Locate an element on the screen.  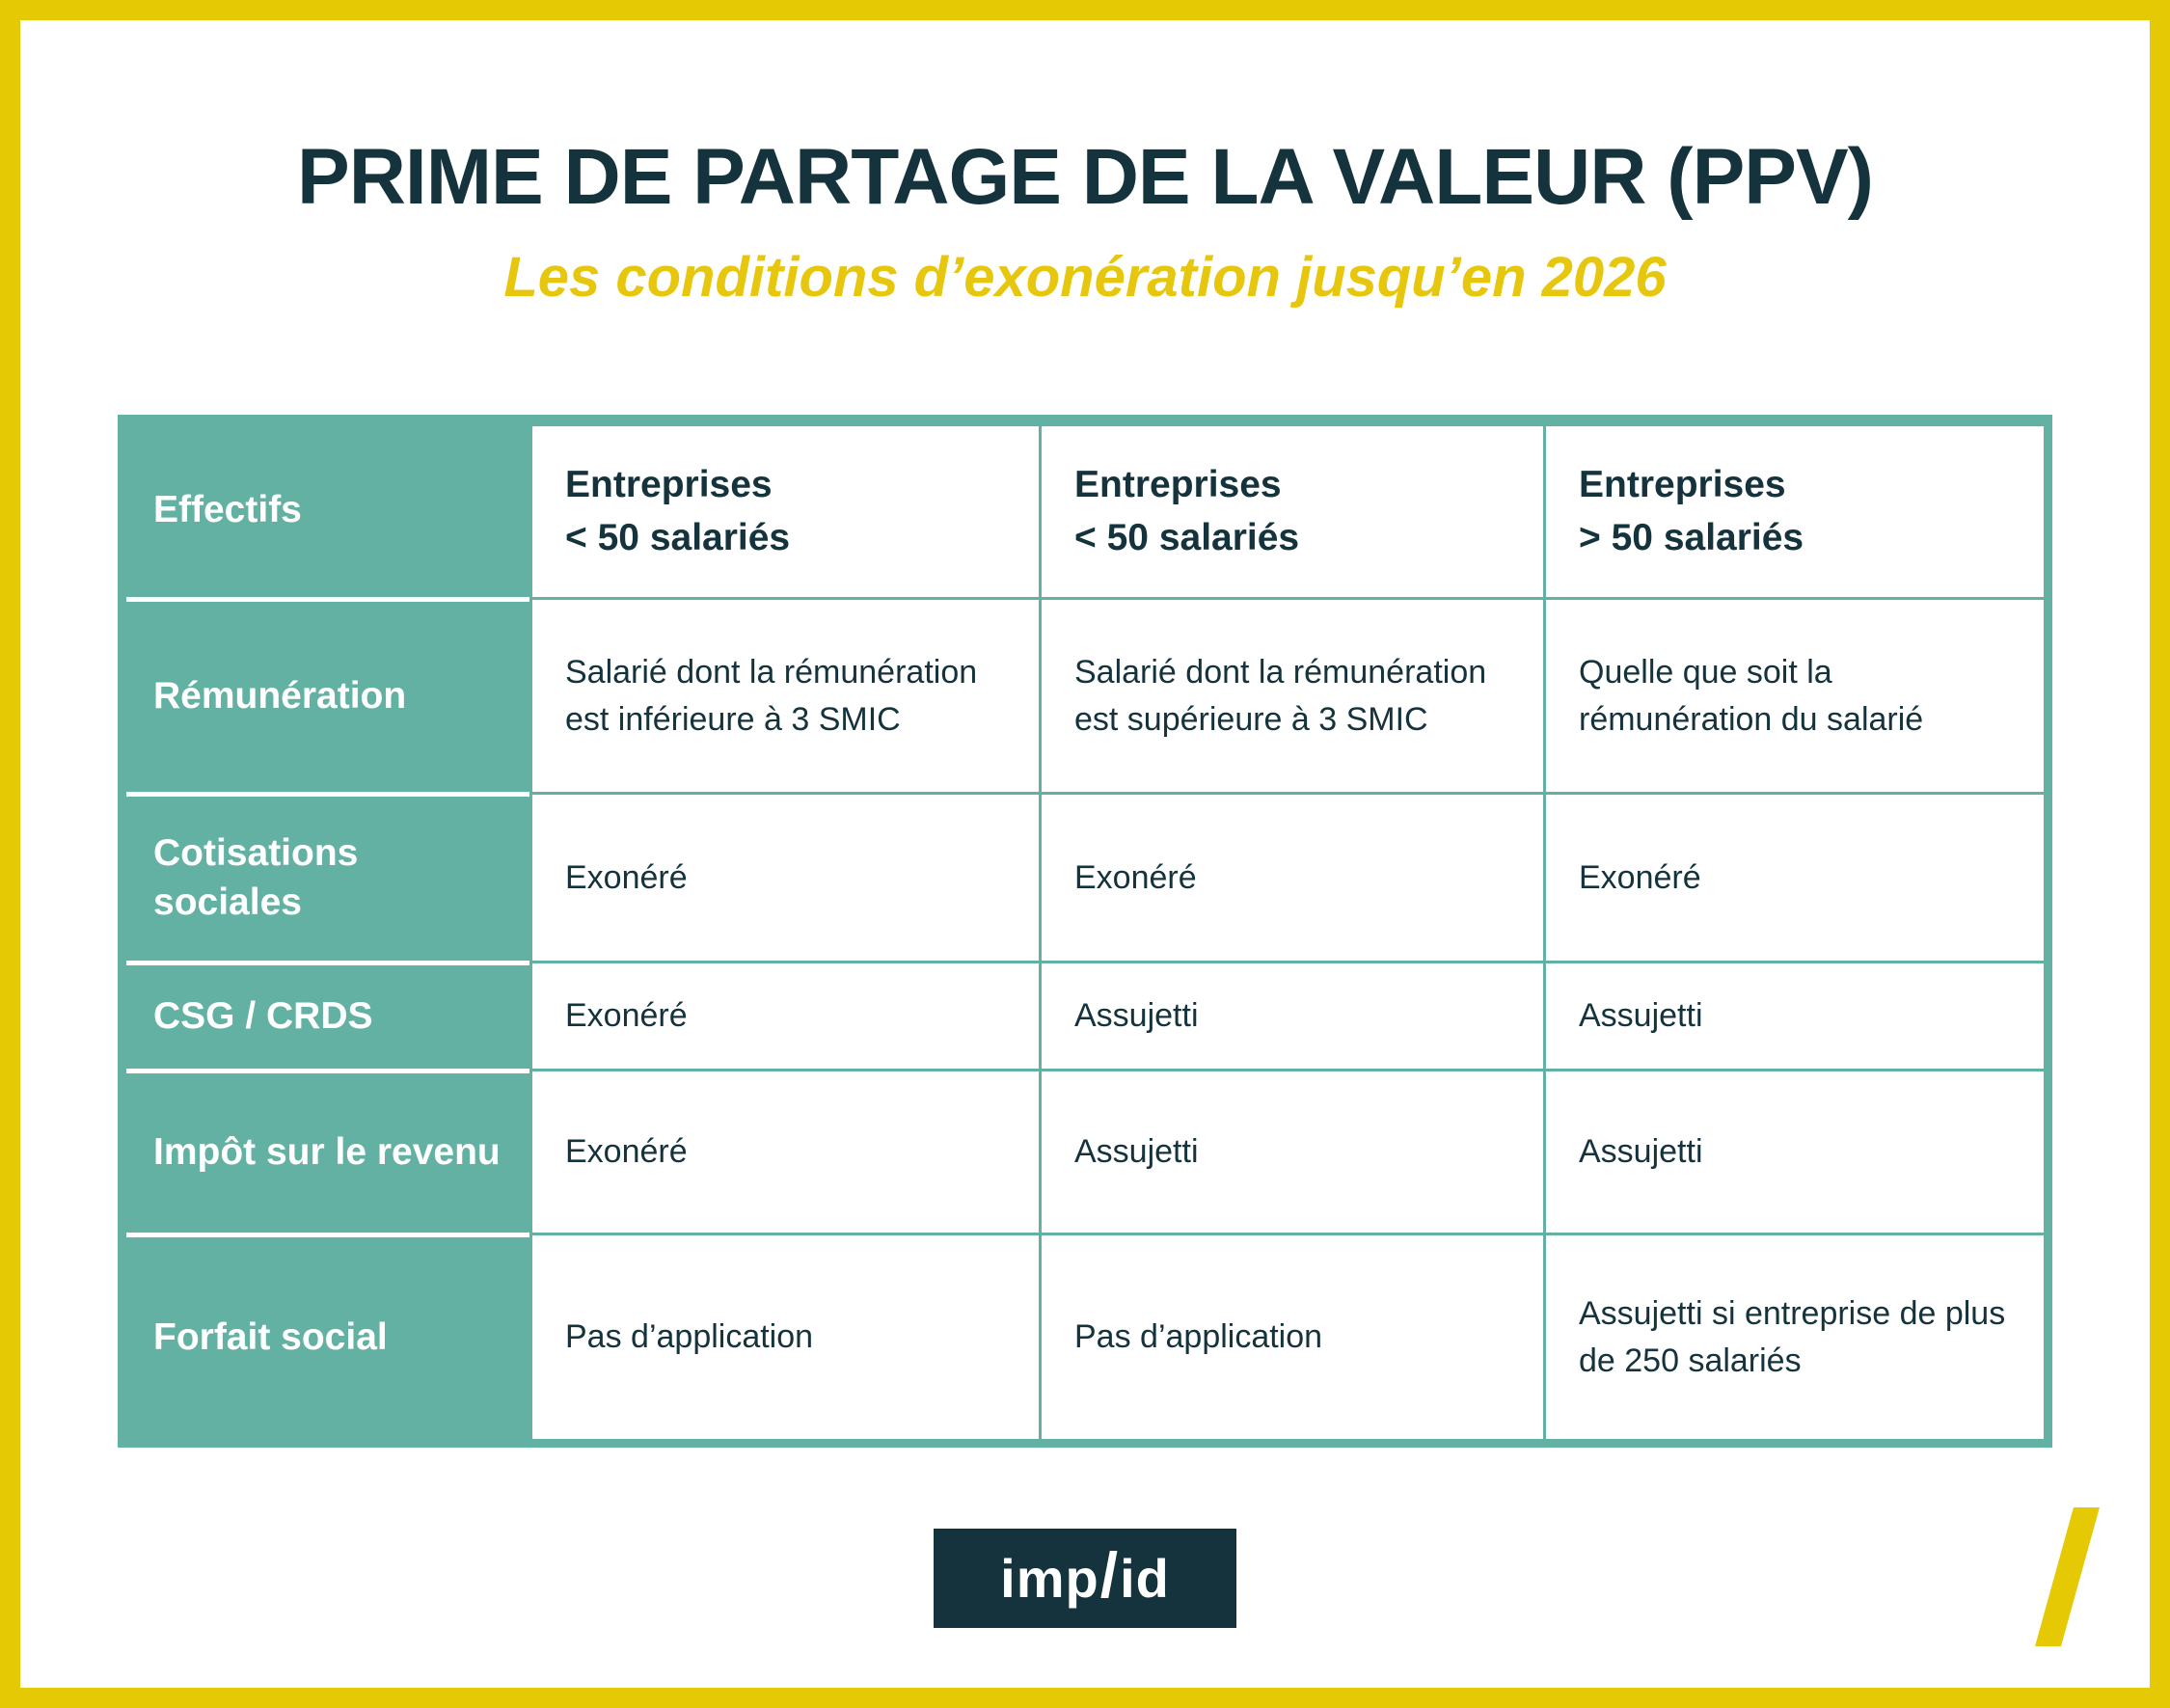
cell-forfait-col1: Pas d’application is located at coordinates (784, 1336).